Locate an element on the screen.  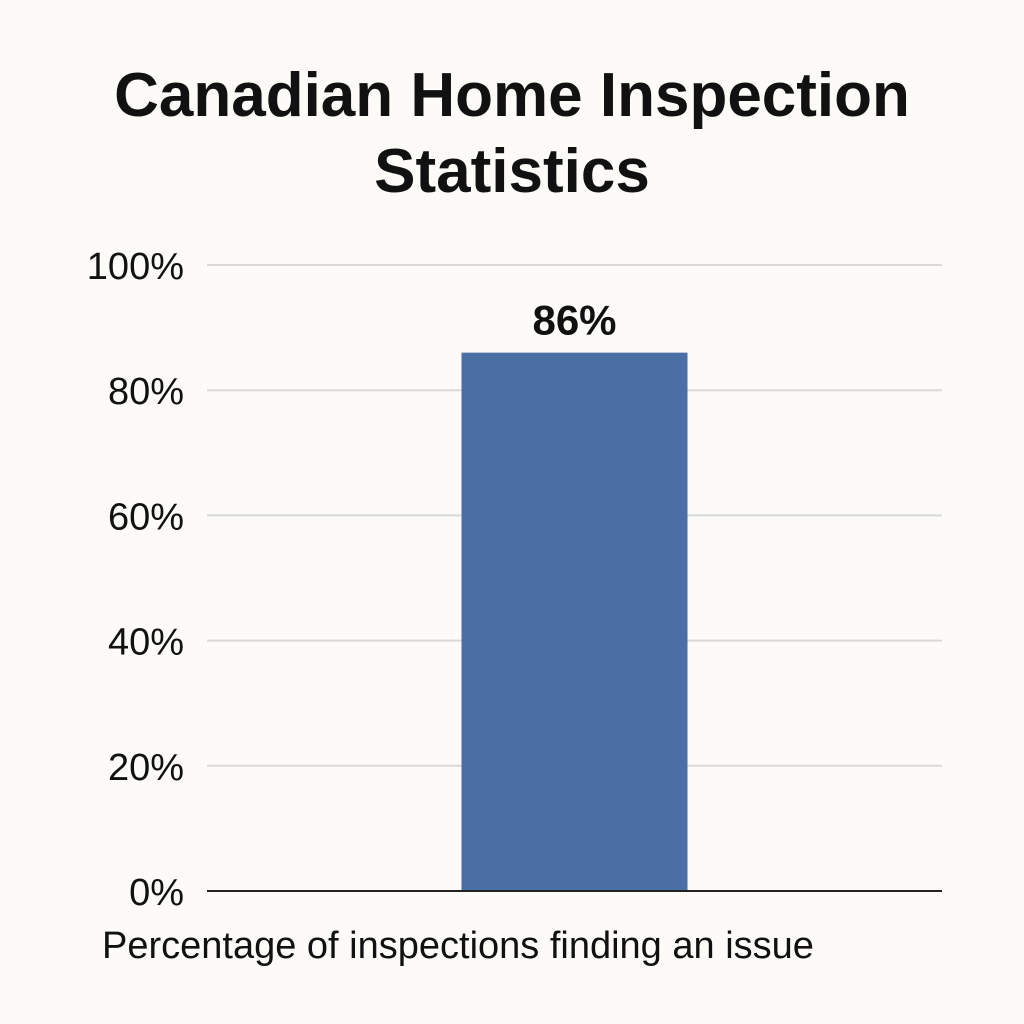
y-tick-label: 100% is located at coordinates (135, 267).